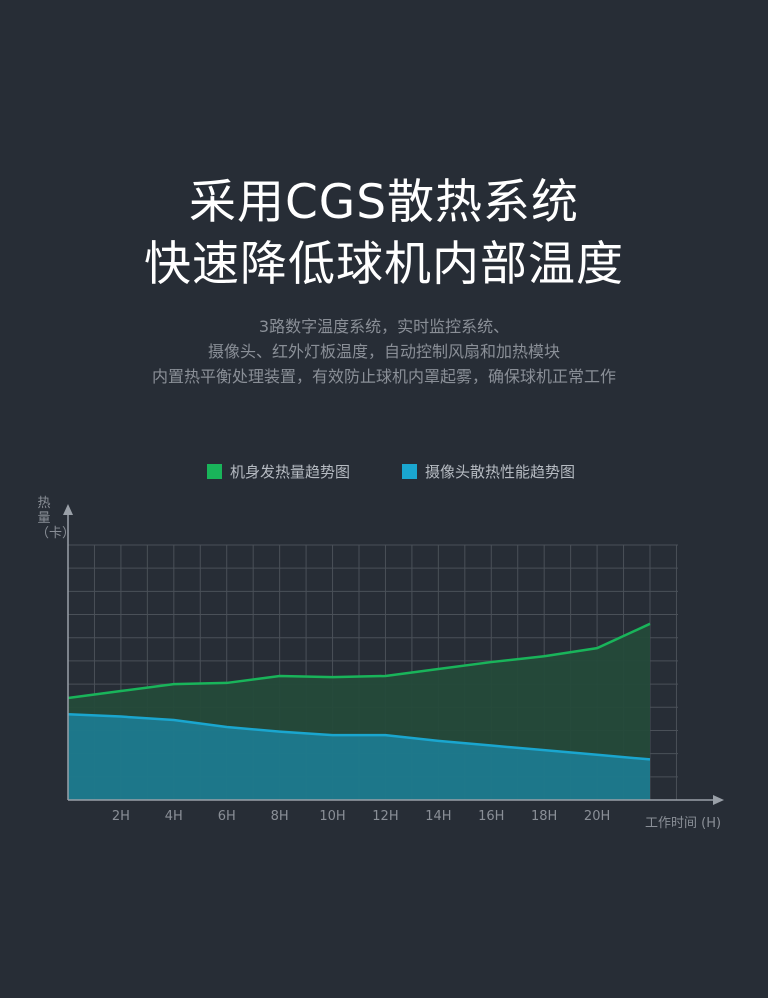 The width and height of the screenshot is (768, 998). What do you see at coordinates (385, 816) in the screenshot?
I see `x-tick-label: 12H` at bounding box center [385, 816].